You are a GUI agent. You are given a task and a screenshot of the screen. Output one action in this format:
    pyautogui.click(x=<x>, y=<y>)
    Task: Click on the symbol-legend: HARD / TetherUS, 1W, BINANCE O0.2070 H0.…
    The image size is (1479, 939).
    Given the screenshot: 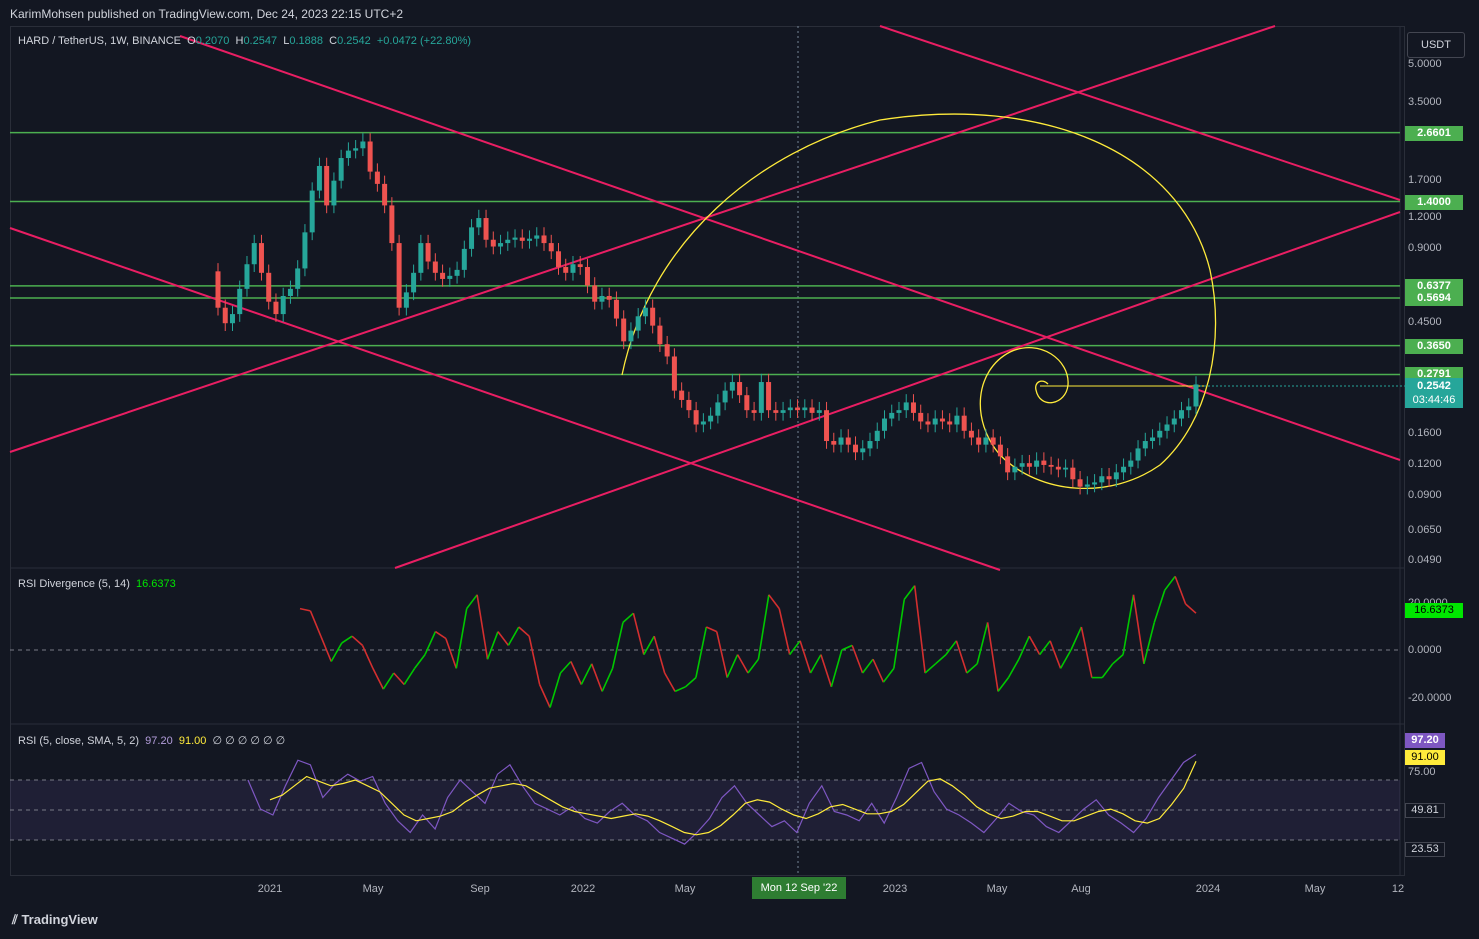 What is the action you would take?
    pyautogui.click(x=244, y=41)
    